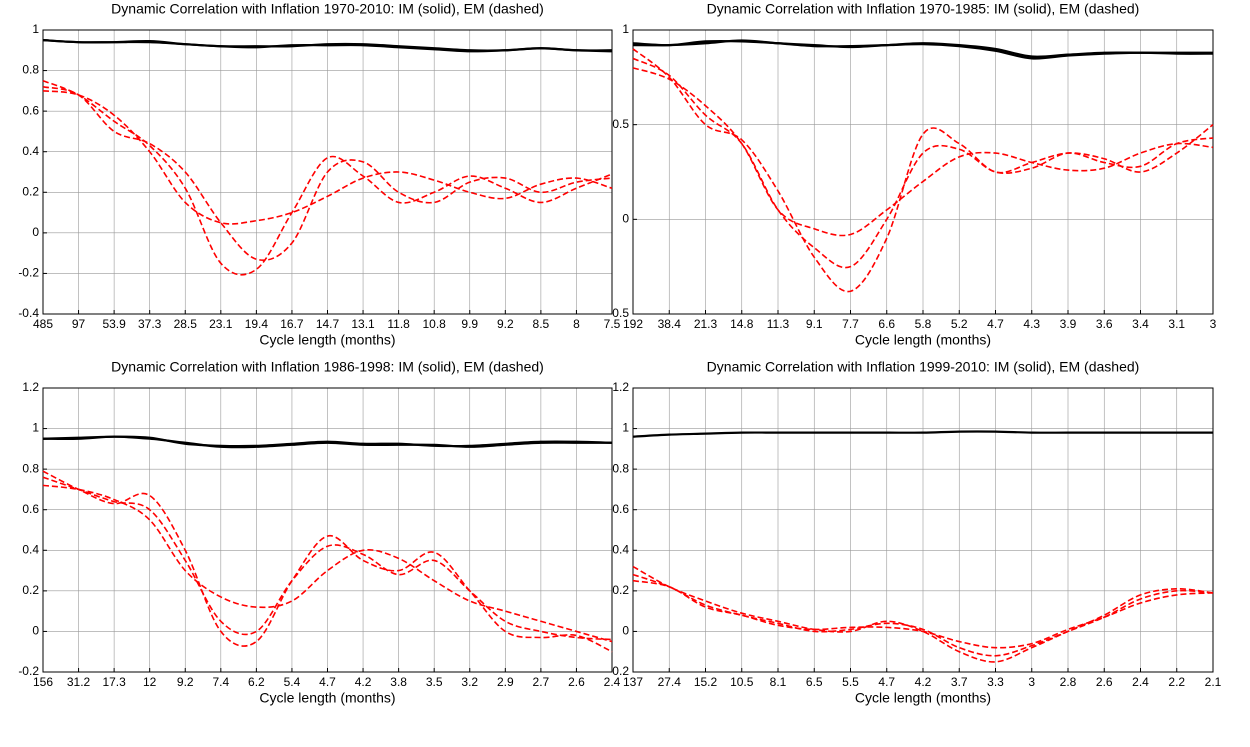 The height and width of the screenshot is (747, 1250). What do you see at coordinates (850, 682) in the screenshot?
I see `x-tick-label: 5.5` at bounding box center [850, 682].